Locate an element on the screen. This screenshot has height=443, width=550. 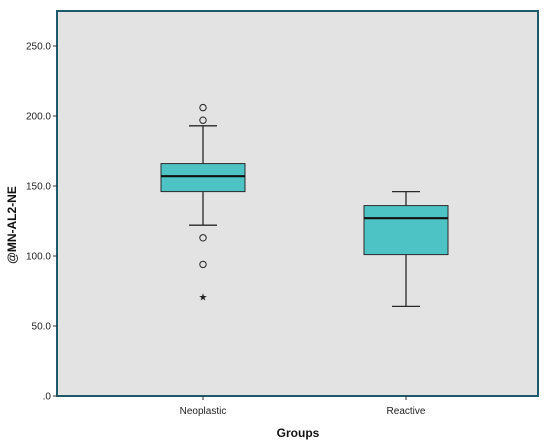
x-tick-label: Reactive is located at coordinates (406, 411).